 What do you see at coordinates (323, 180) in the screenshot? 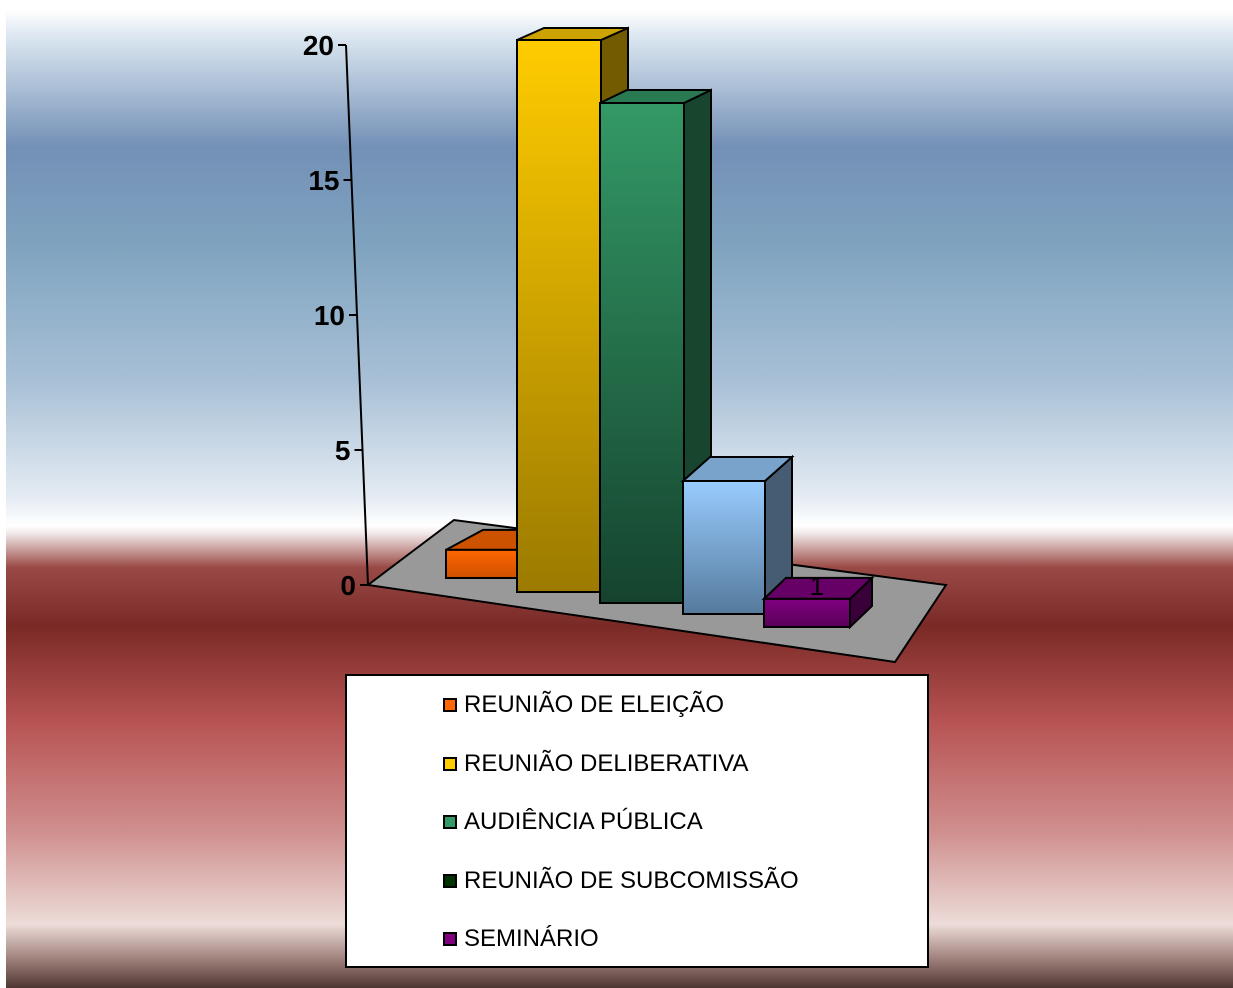
I see `y-tick-label: 15` at bounding box center [323, 180].